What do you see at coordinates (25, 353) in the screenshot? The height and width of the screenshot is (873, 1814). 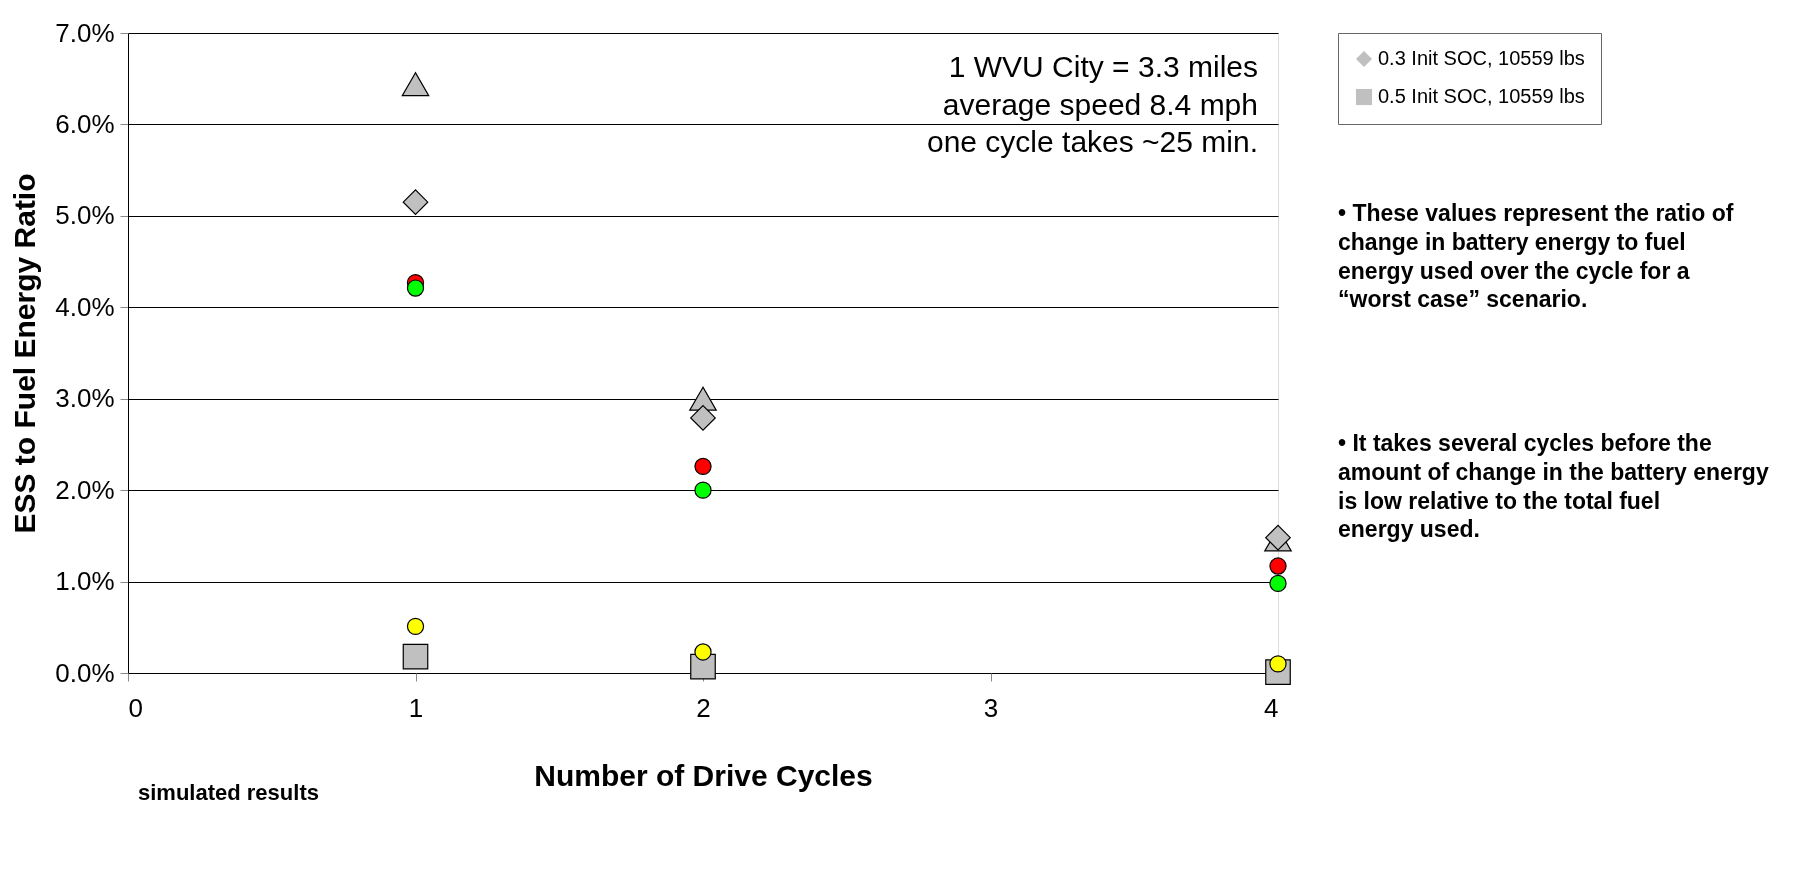 I see `y-axis-title: ESS to Fuel Energy Ratio` at bounding box center [25, 353].